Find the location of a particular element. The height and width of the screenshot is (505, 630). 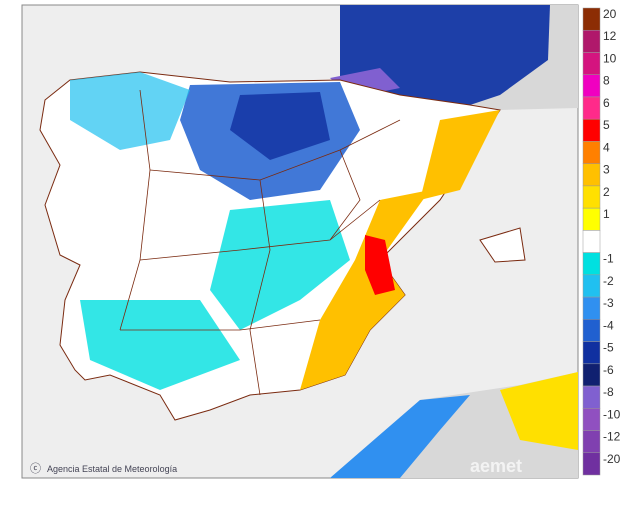

legend-label: -20 is located at coordinates (612, 459).